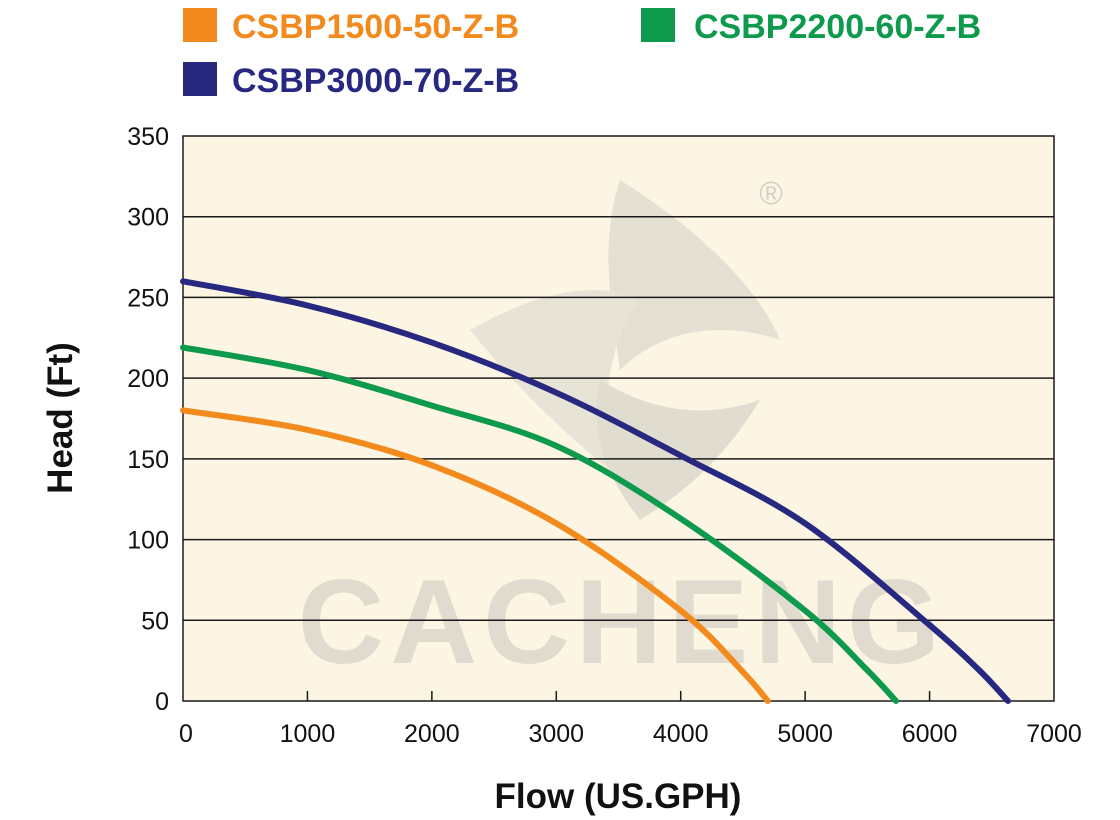  What do you see at coordinates (155, 621) in the screenshot?
I see `y-tick-label-50: 50` at bounding box center [155, 621].